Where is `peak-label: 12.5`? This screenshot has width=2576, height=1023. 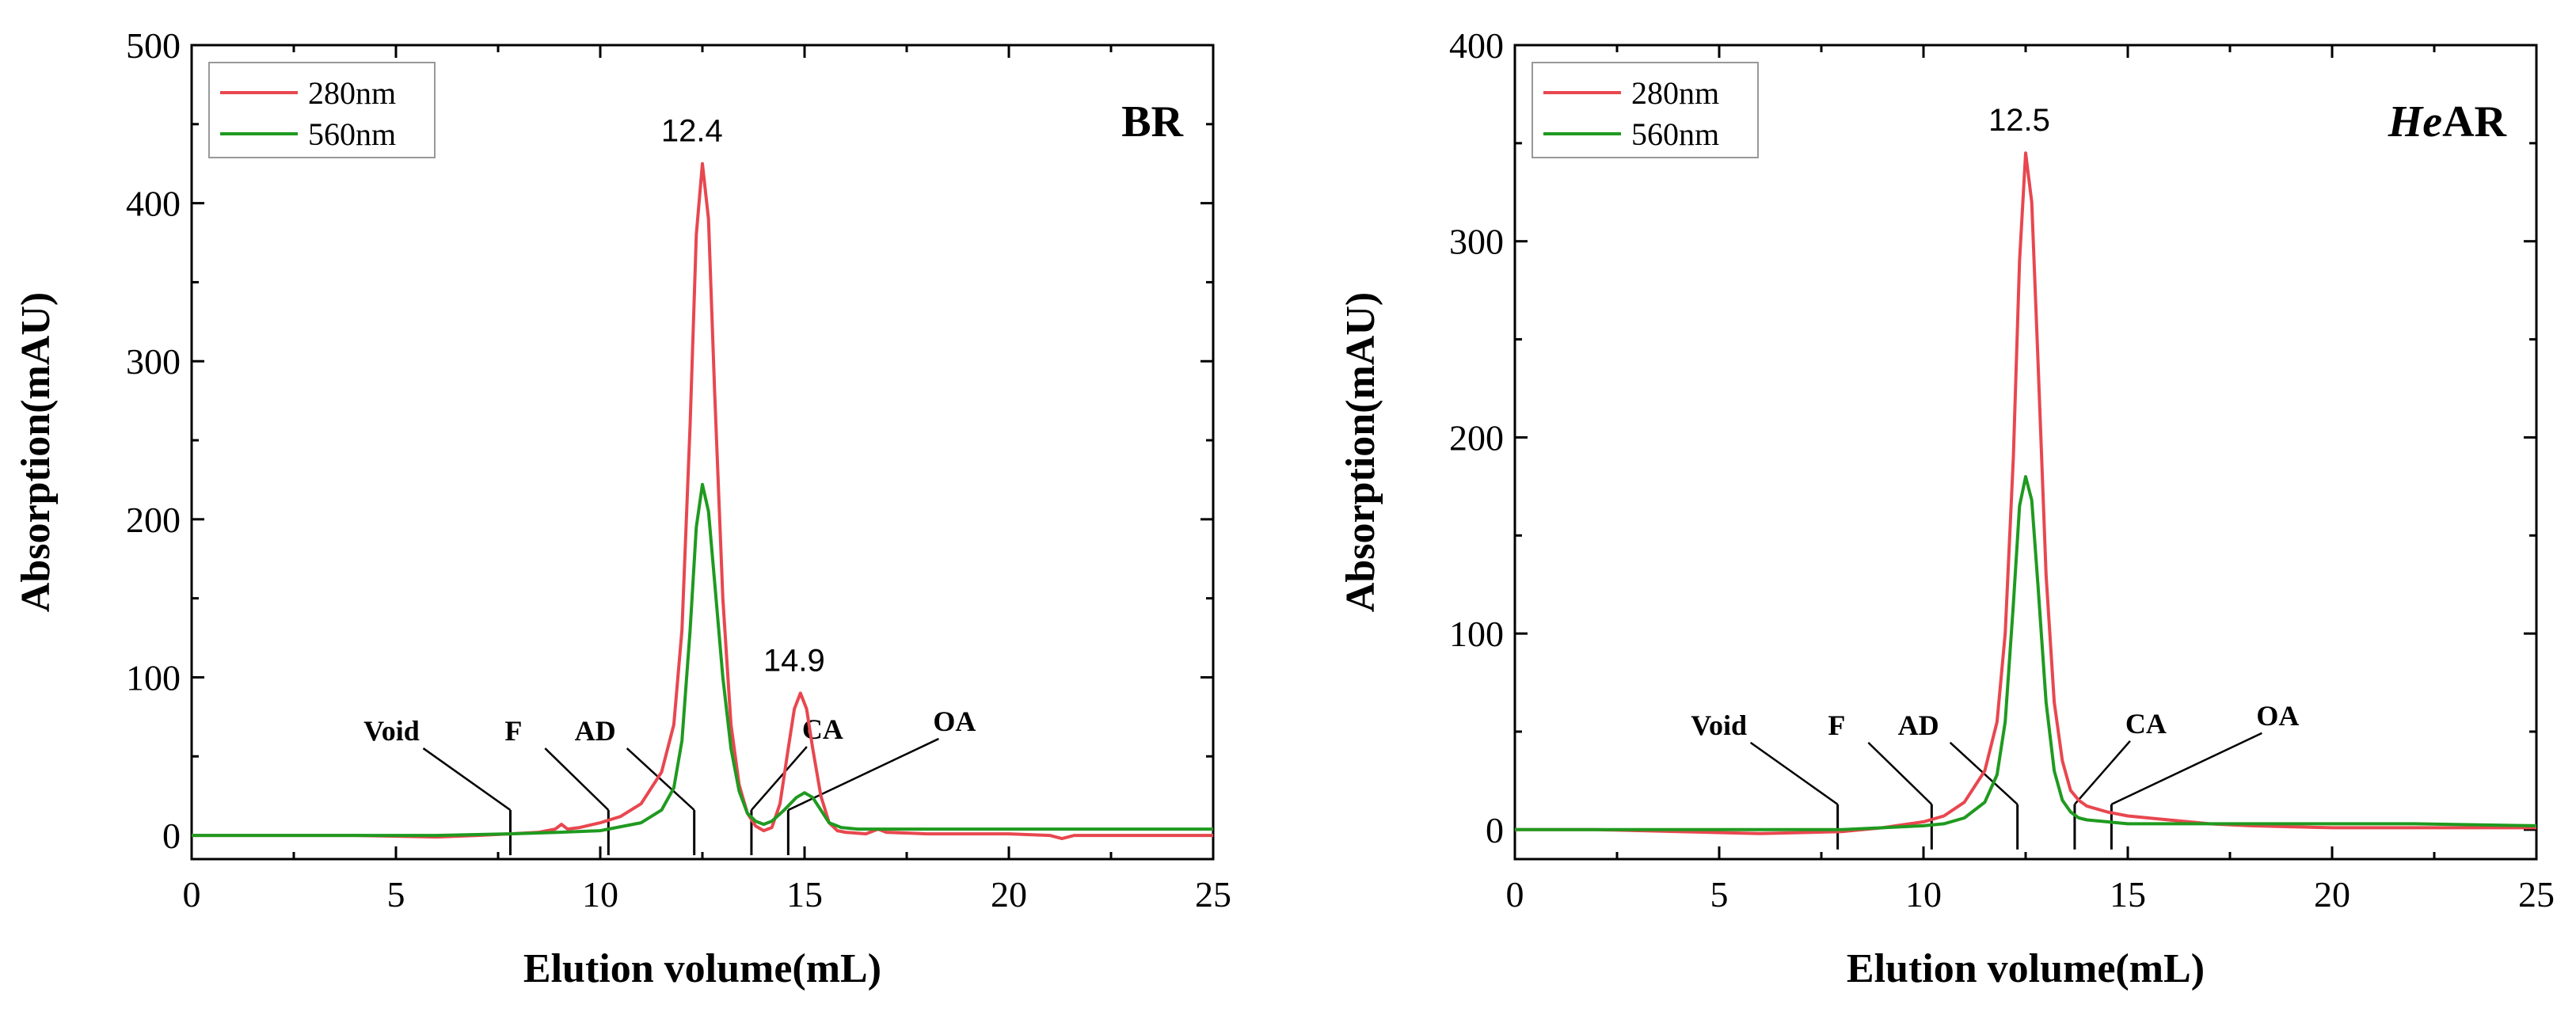
peak-label: 12.5 is located at coordinates (2019, 121).